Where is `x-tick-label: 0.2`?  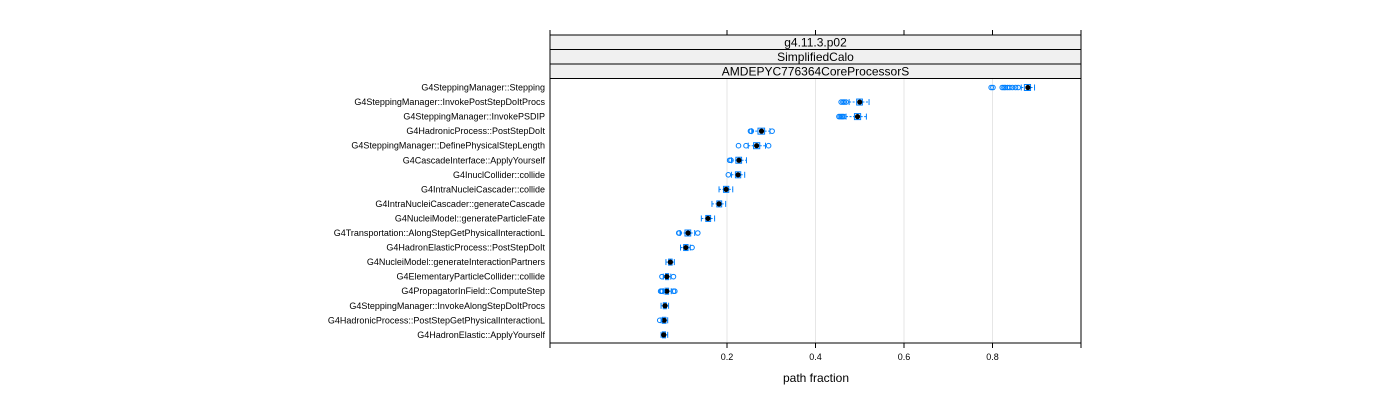 x-tick-label: 0.2 is located at coordinates (727, 357).